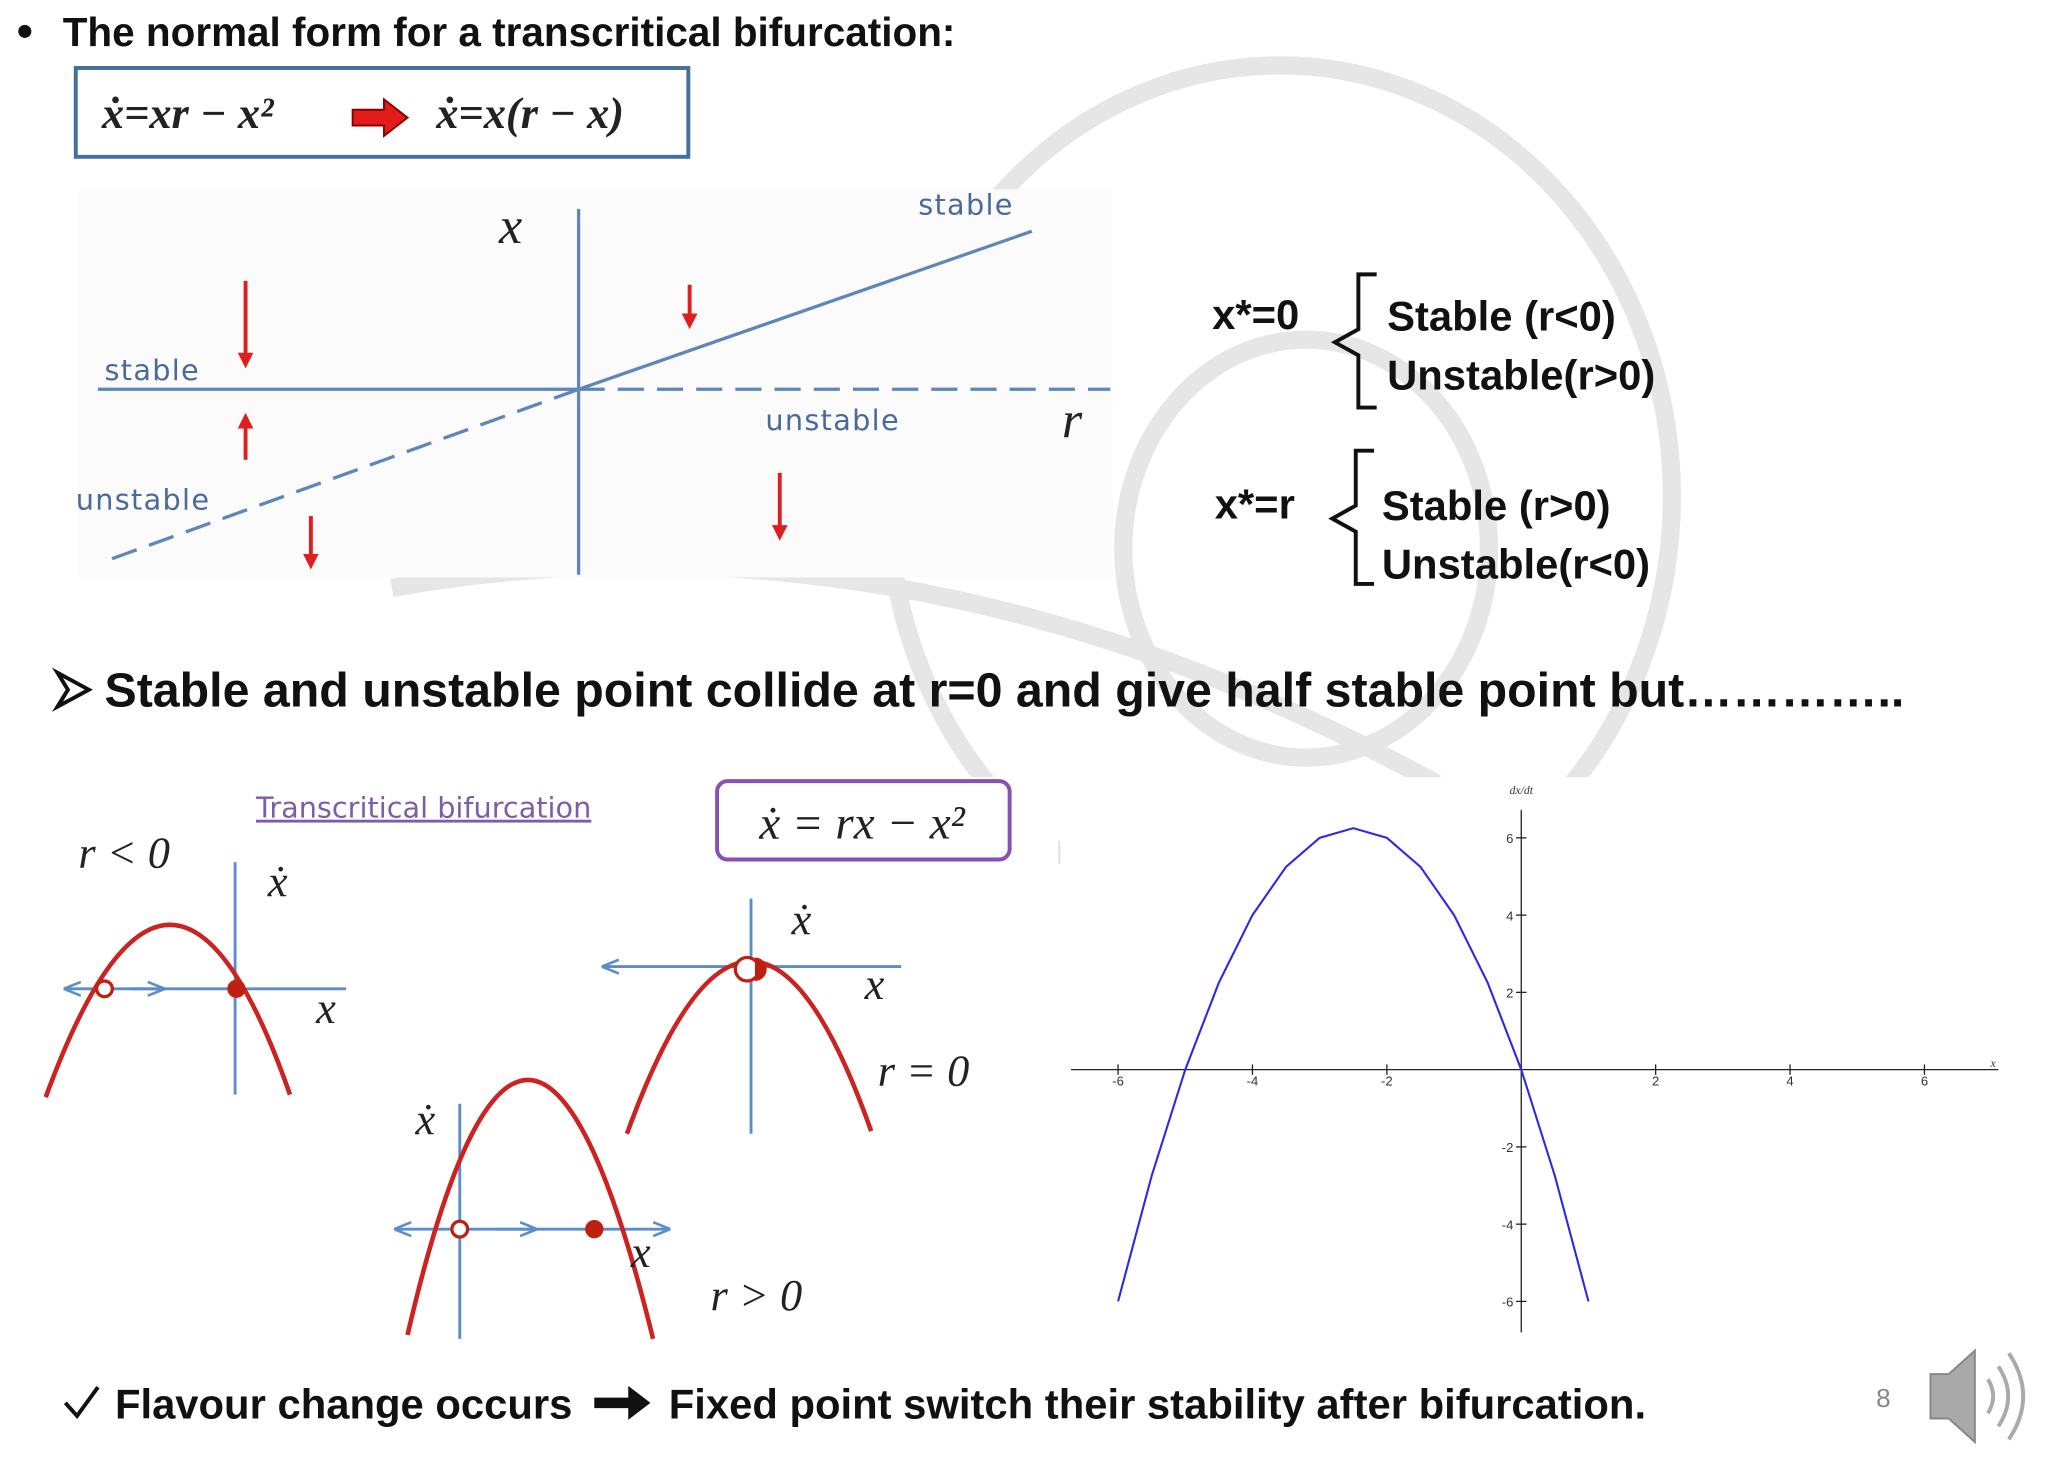 The height and width of the screenshot is (1463, 2048). I want to click on condition: r < 0, so click(124, 852).